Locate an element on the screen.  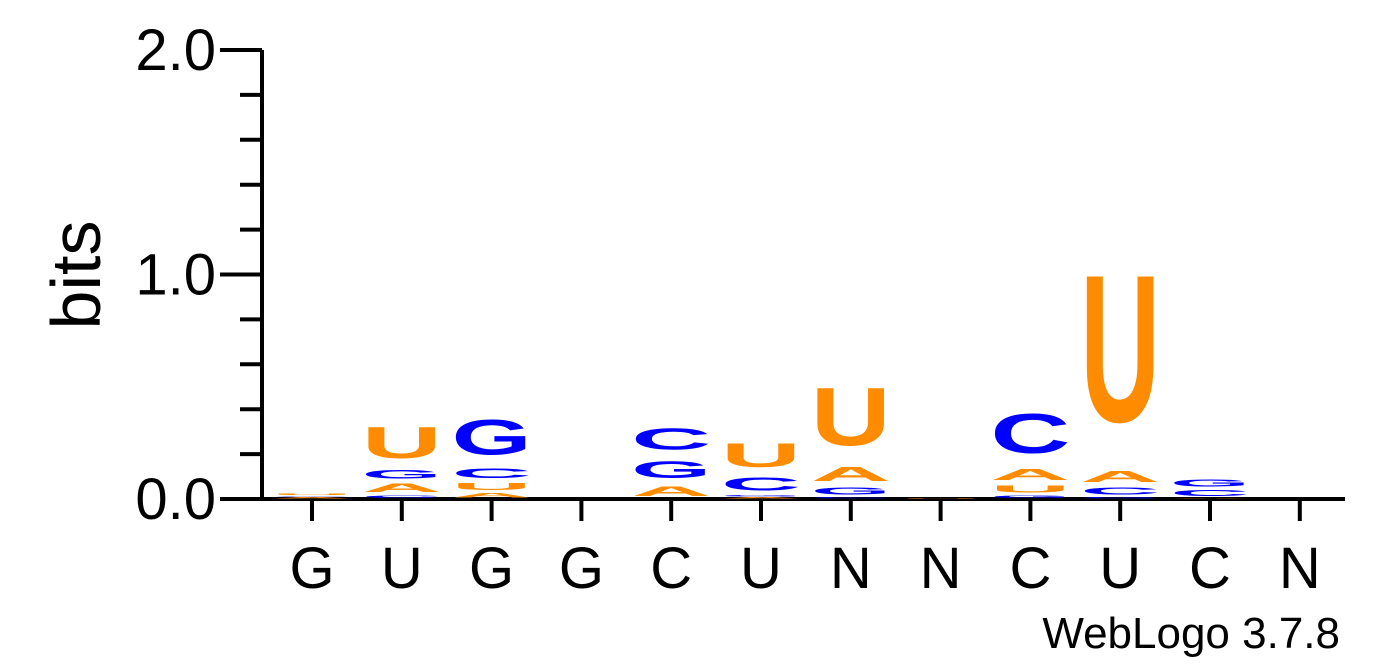
weblogo-credit: WebLogo 3.7.8 is located at coordinates (1191, 633).